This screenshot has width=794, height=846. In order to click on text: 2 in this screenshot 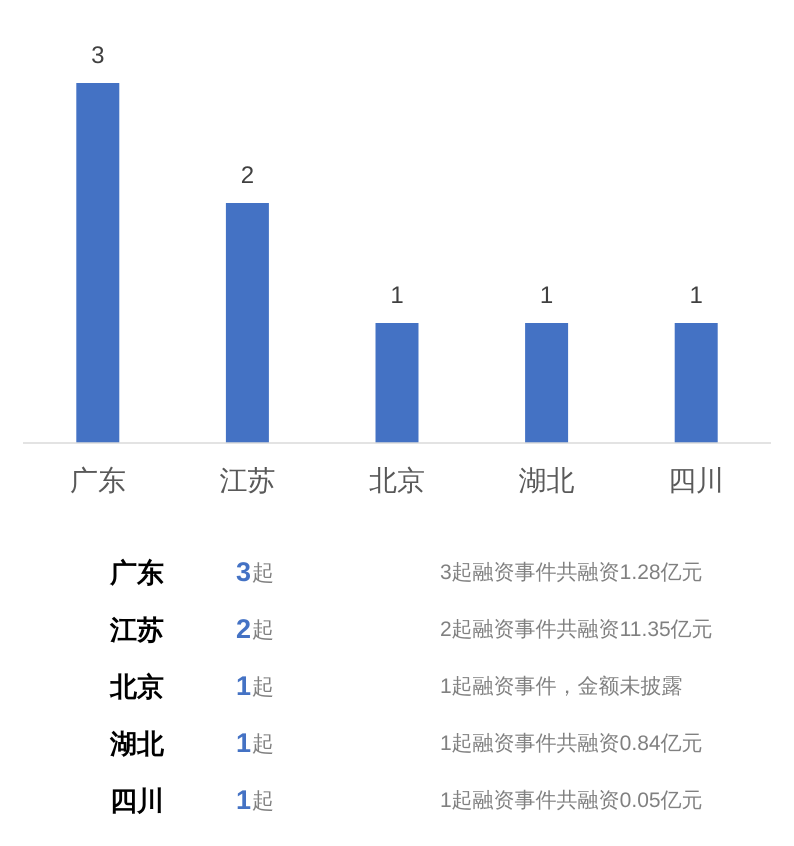, I will do `click(244, 629)`.